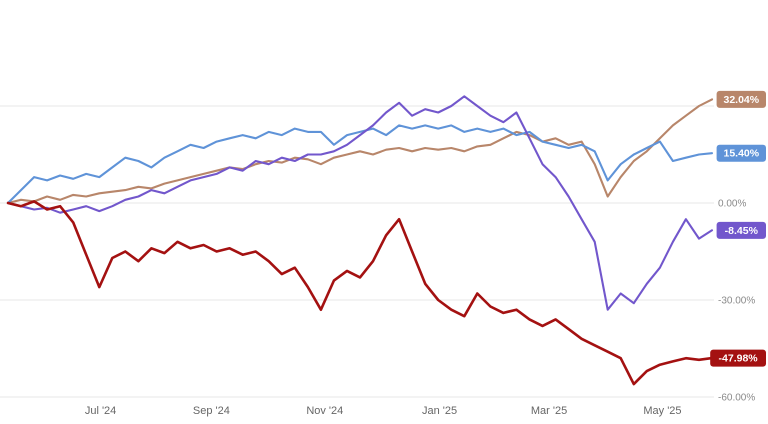  Describe the element at coordinates (732, 204) in the screenshot. I see `y-axis-tick-label: 0.00%` at that location.